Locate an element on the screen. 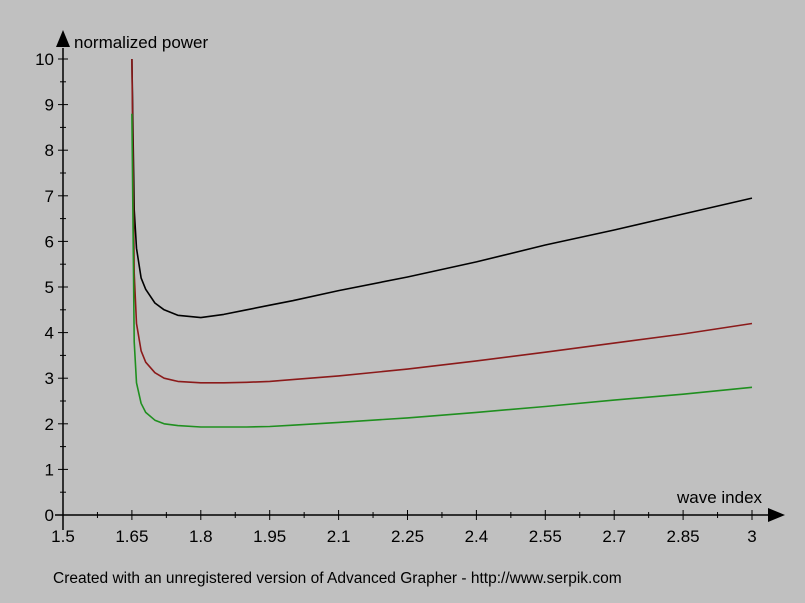 The height and width of the screenshot is (603, 805). y-tick-label: 0 is located at coordinates (49, 515).